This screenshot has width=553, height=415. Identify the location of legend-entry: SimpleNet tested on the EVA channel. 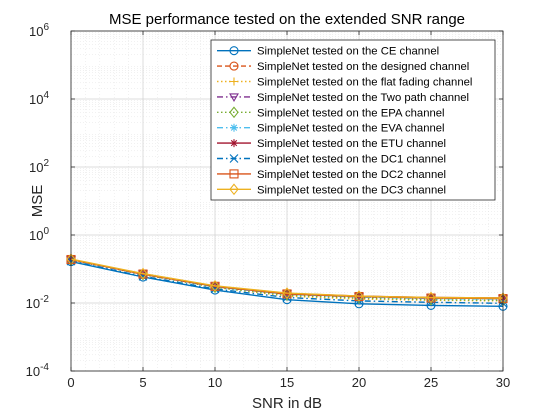
(331, 129).